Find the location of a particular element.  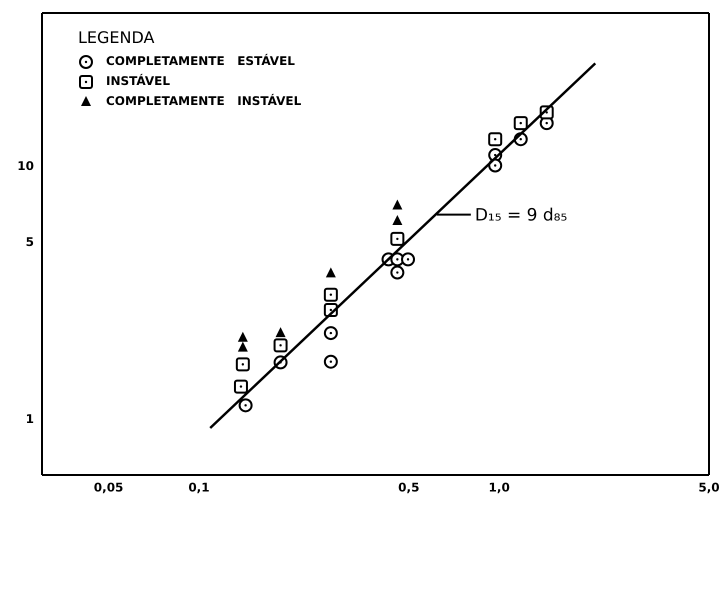

annotation: D₁₅ = 9 d₈₅ is located at coordinates (521, 216).